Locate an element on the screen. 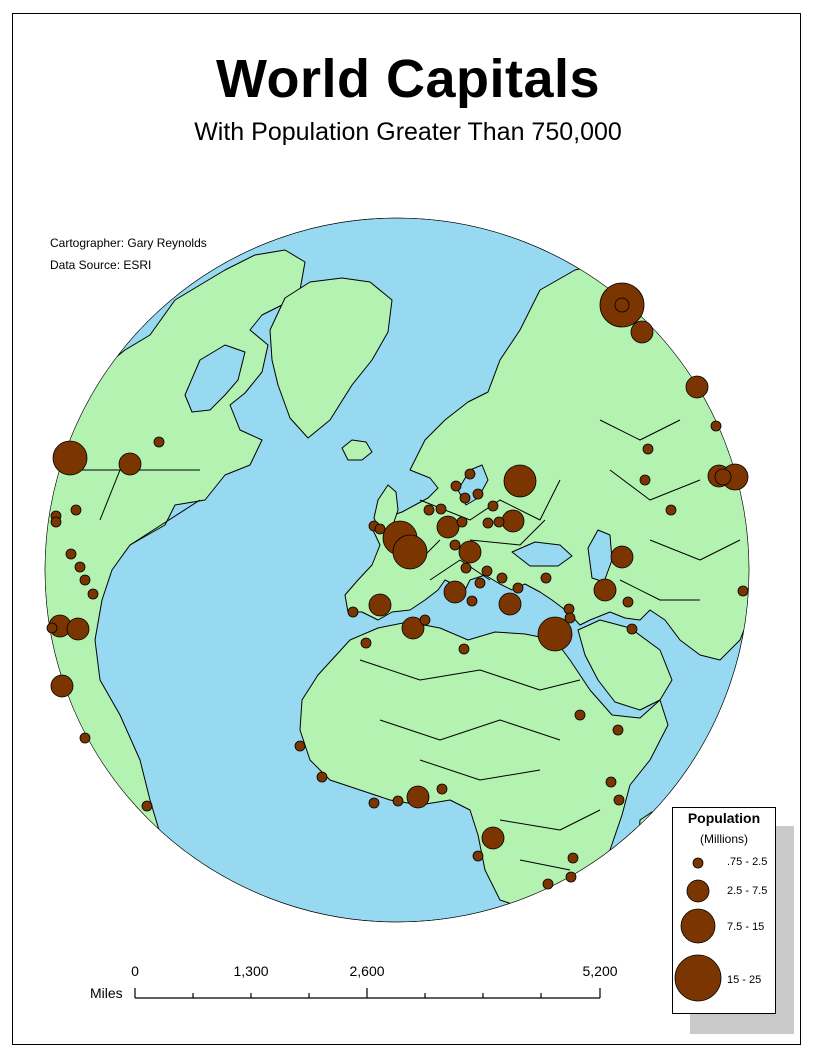 The image size is (816, 1056). map-subtitle: With Population Greater Than 750,000 is located at coordinates (408, 132).